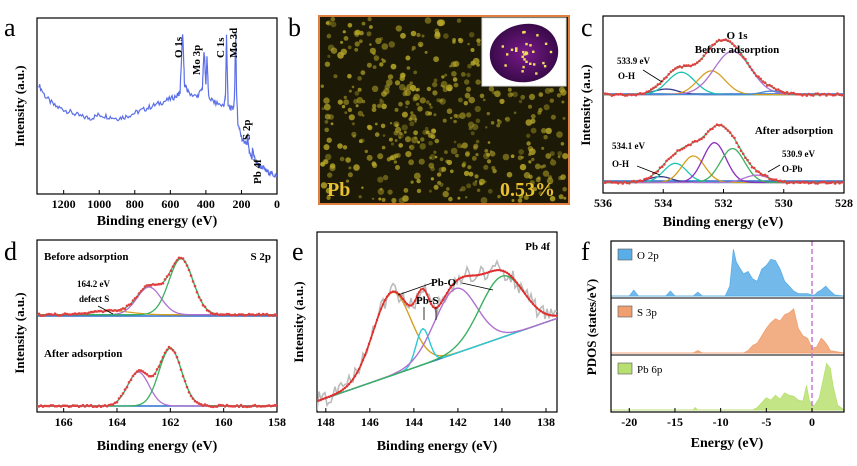 This screenshot has height=466, width=857. I want to click on panel-e-ann-pbs: Pb-S, so click(427, 301).